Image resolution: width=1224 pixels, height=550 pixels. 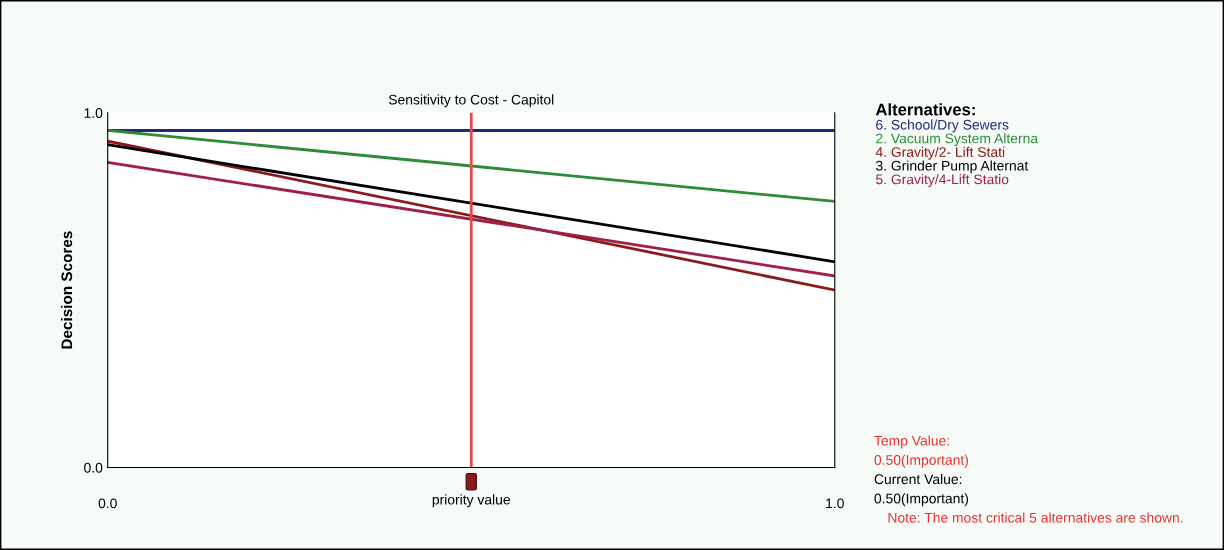 What do you see at coordinates (952, 167) in the screenshot?
I see `text: 3. Grinder Pump Alternat` at bounding box center [952, 167].